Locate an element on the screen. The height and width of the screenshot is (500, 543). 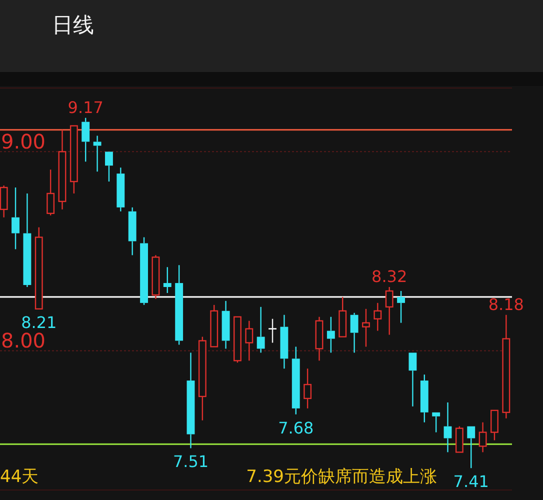
annotation: 9.17 is located at coordinates (86, 107).